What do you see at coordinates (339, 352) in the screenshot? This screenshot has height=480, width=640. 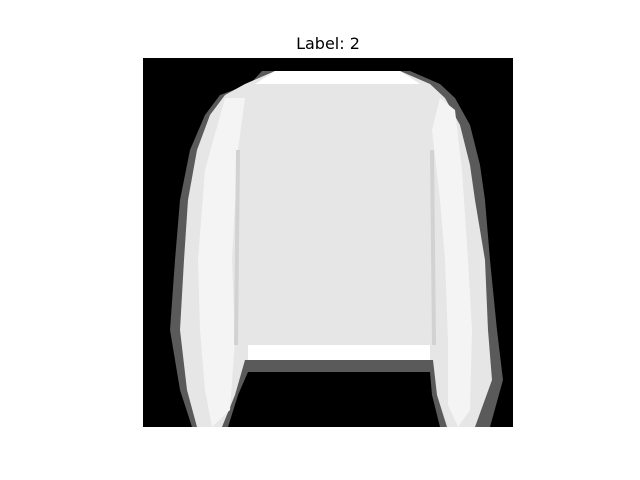 I see `hem` at bounding box center [339, 352].